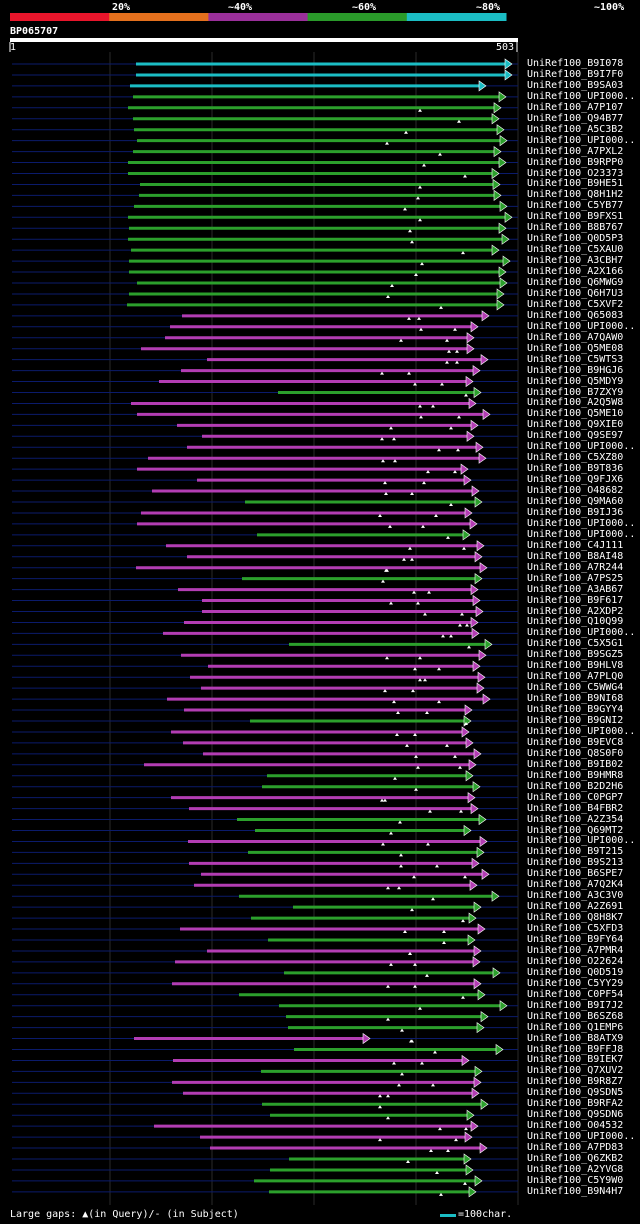  I want to click on hit-label: UniRef100_A2YVG8, so click(575, 1169).